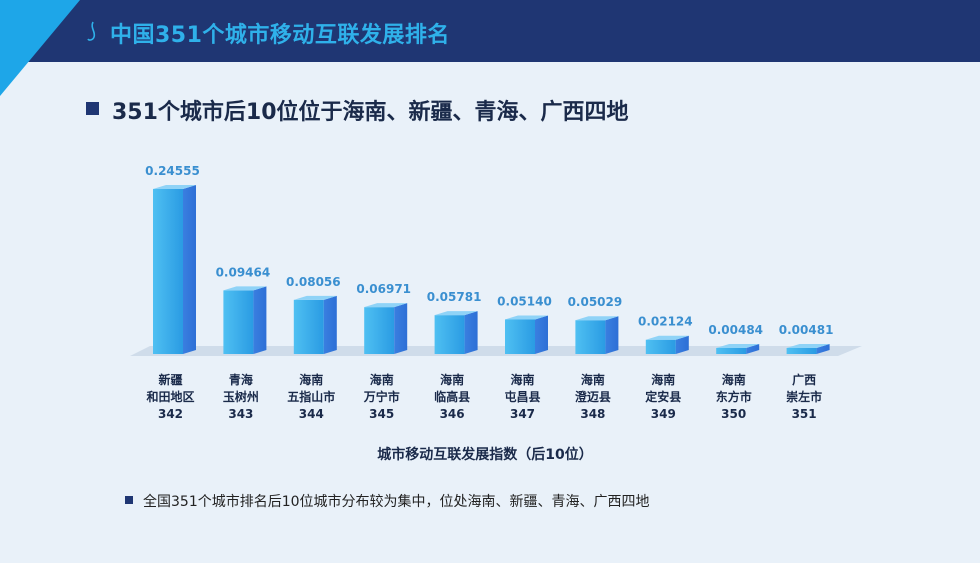 This screenshot has width=980, height=563. I want to click on tick-label-rank: 349, so click(663, 414).